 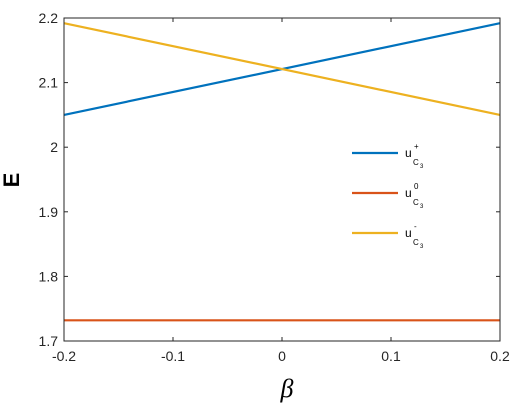 I want to click on x-tick-label: -0.1, so click(x=173, y=356).